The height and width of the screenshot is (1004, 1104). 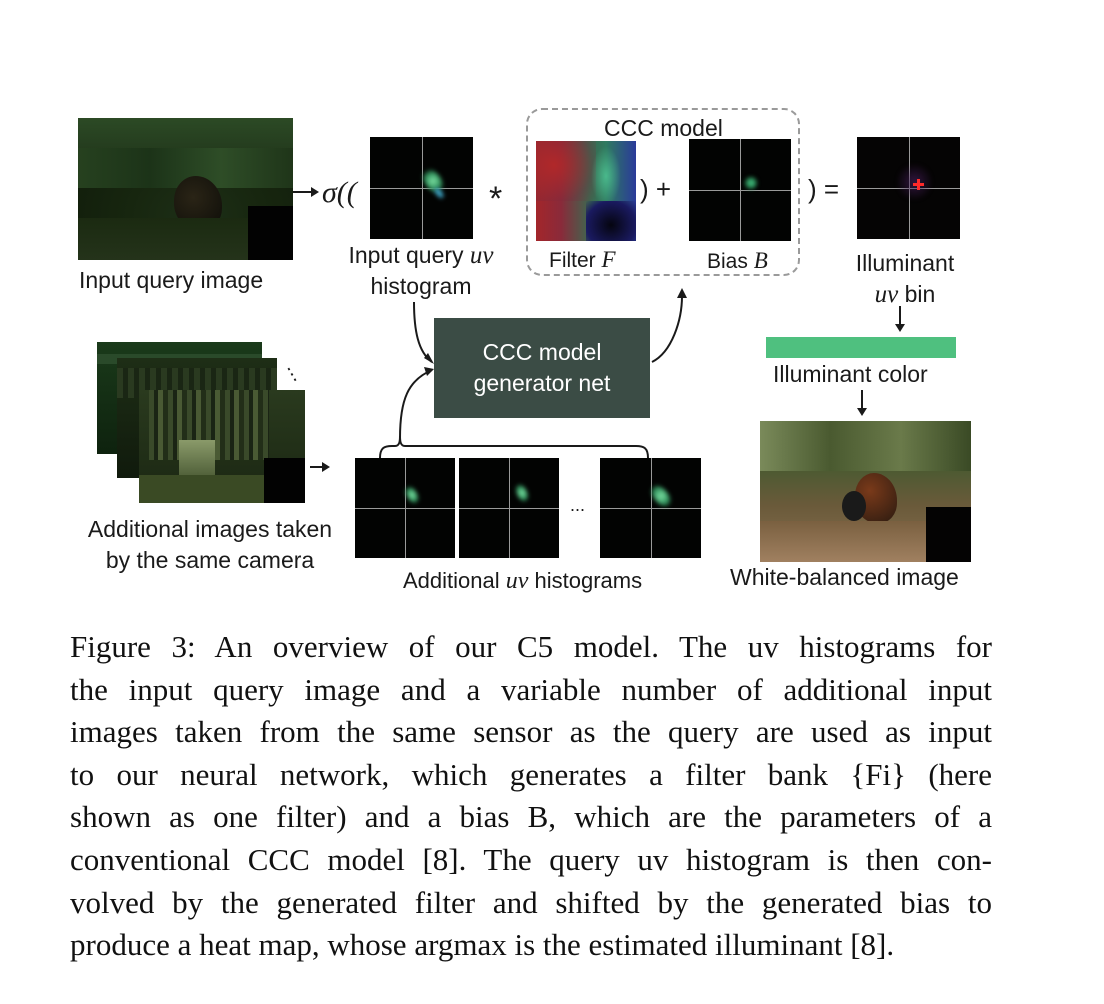 What do you see at coordinates (854, 506) in the screenshot?
I see `wb-rooster-tail` at bounding box center [854, 506].